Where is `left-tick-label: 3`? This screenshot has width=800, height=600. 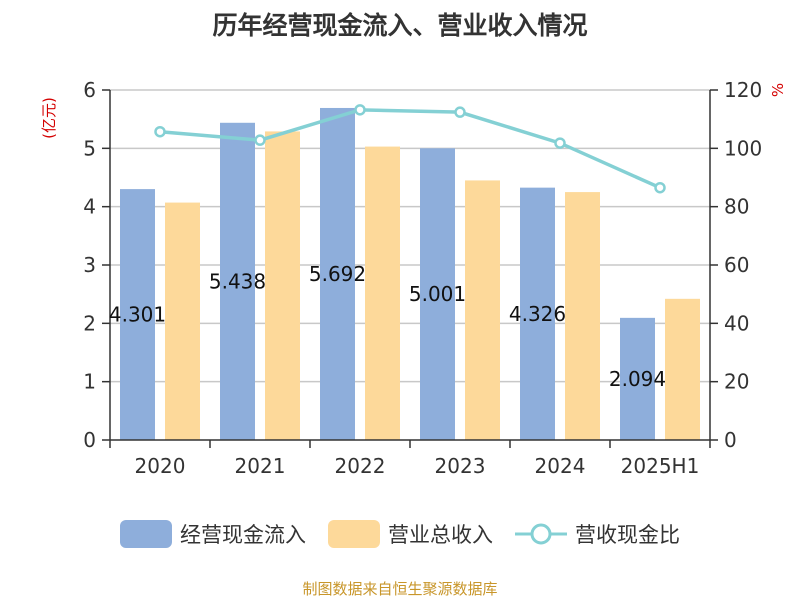
left-tick-label: 3 is located at coordinates (89, 265).